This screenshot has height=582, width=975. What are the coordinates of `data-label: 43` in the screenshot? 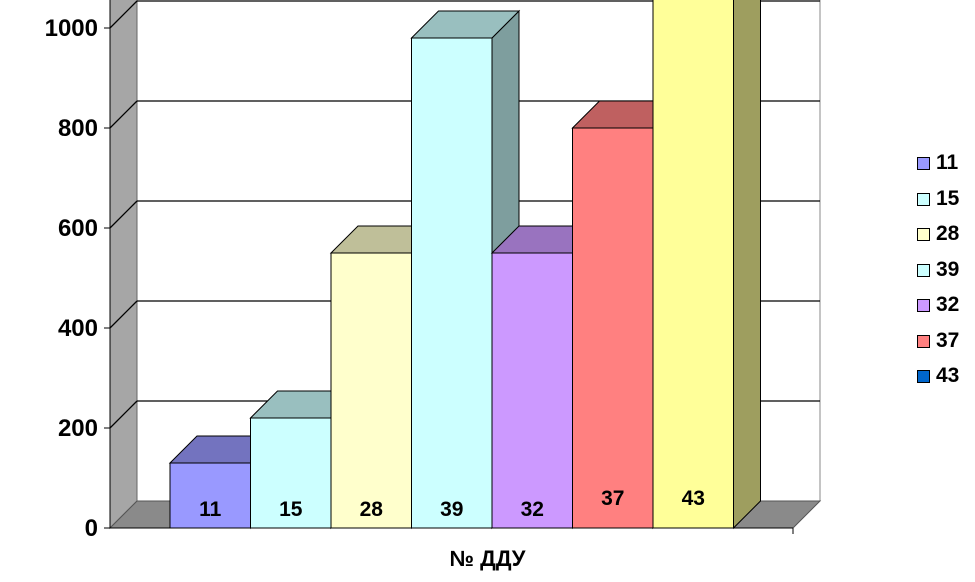 It's located at (693, 498).